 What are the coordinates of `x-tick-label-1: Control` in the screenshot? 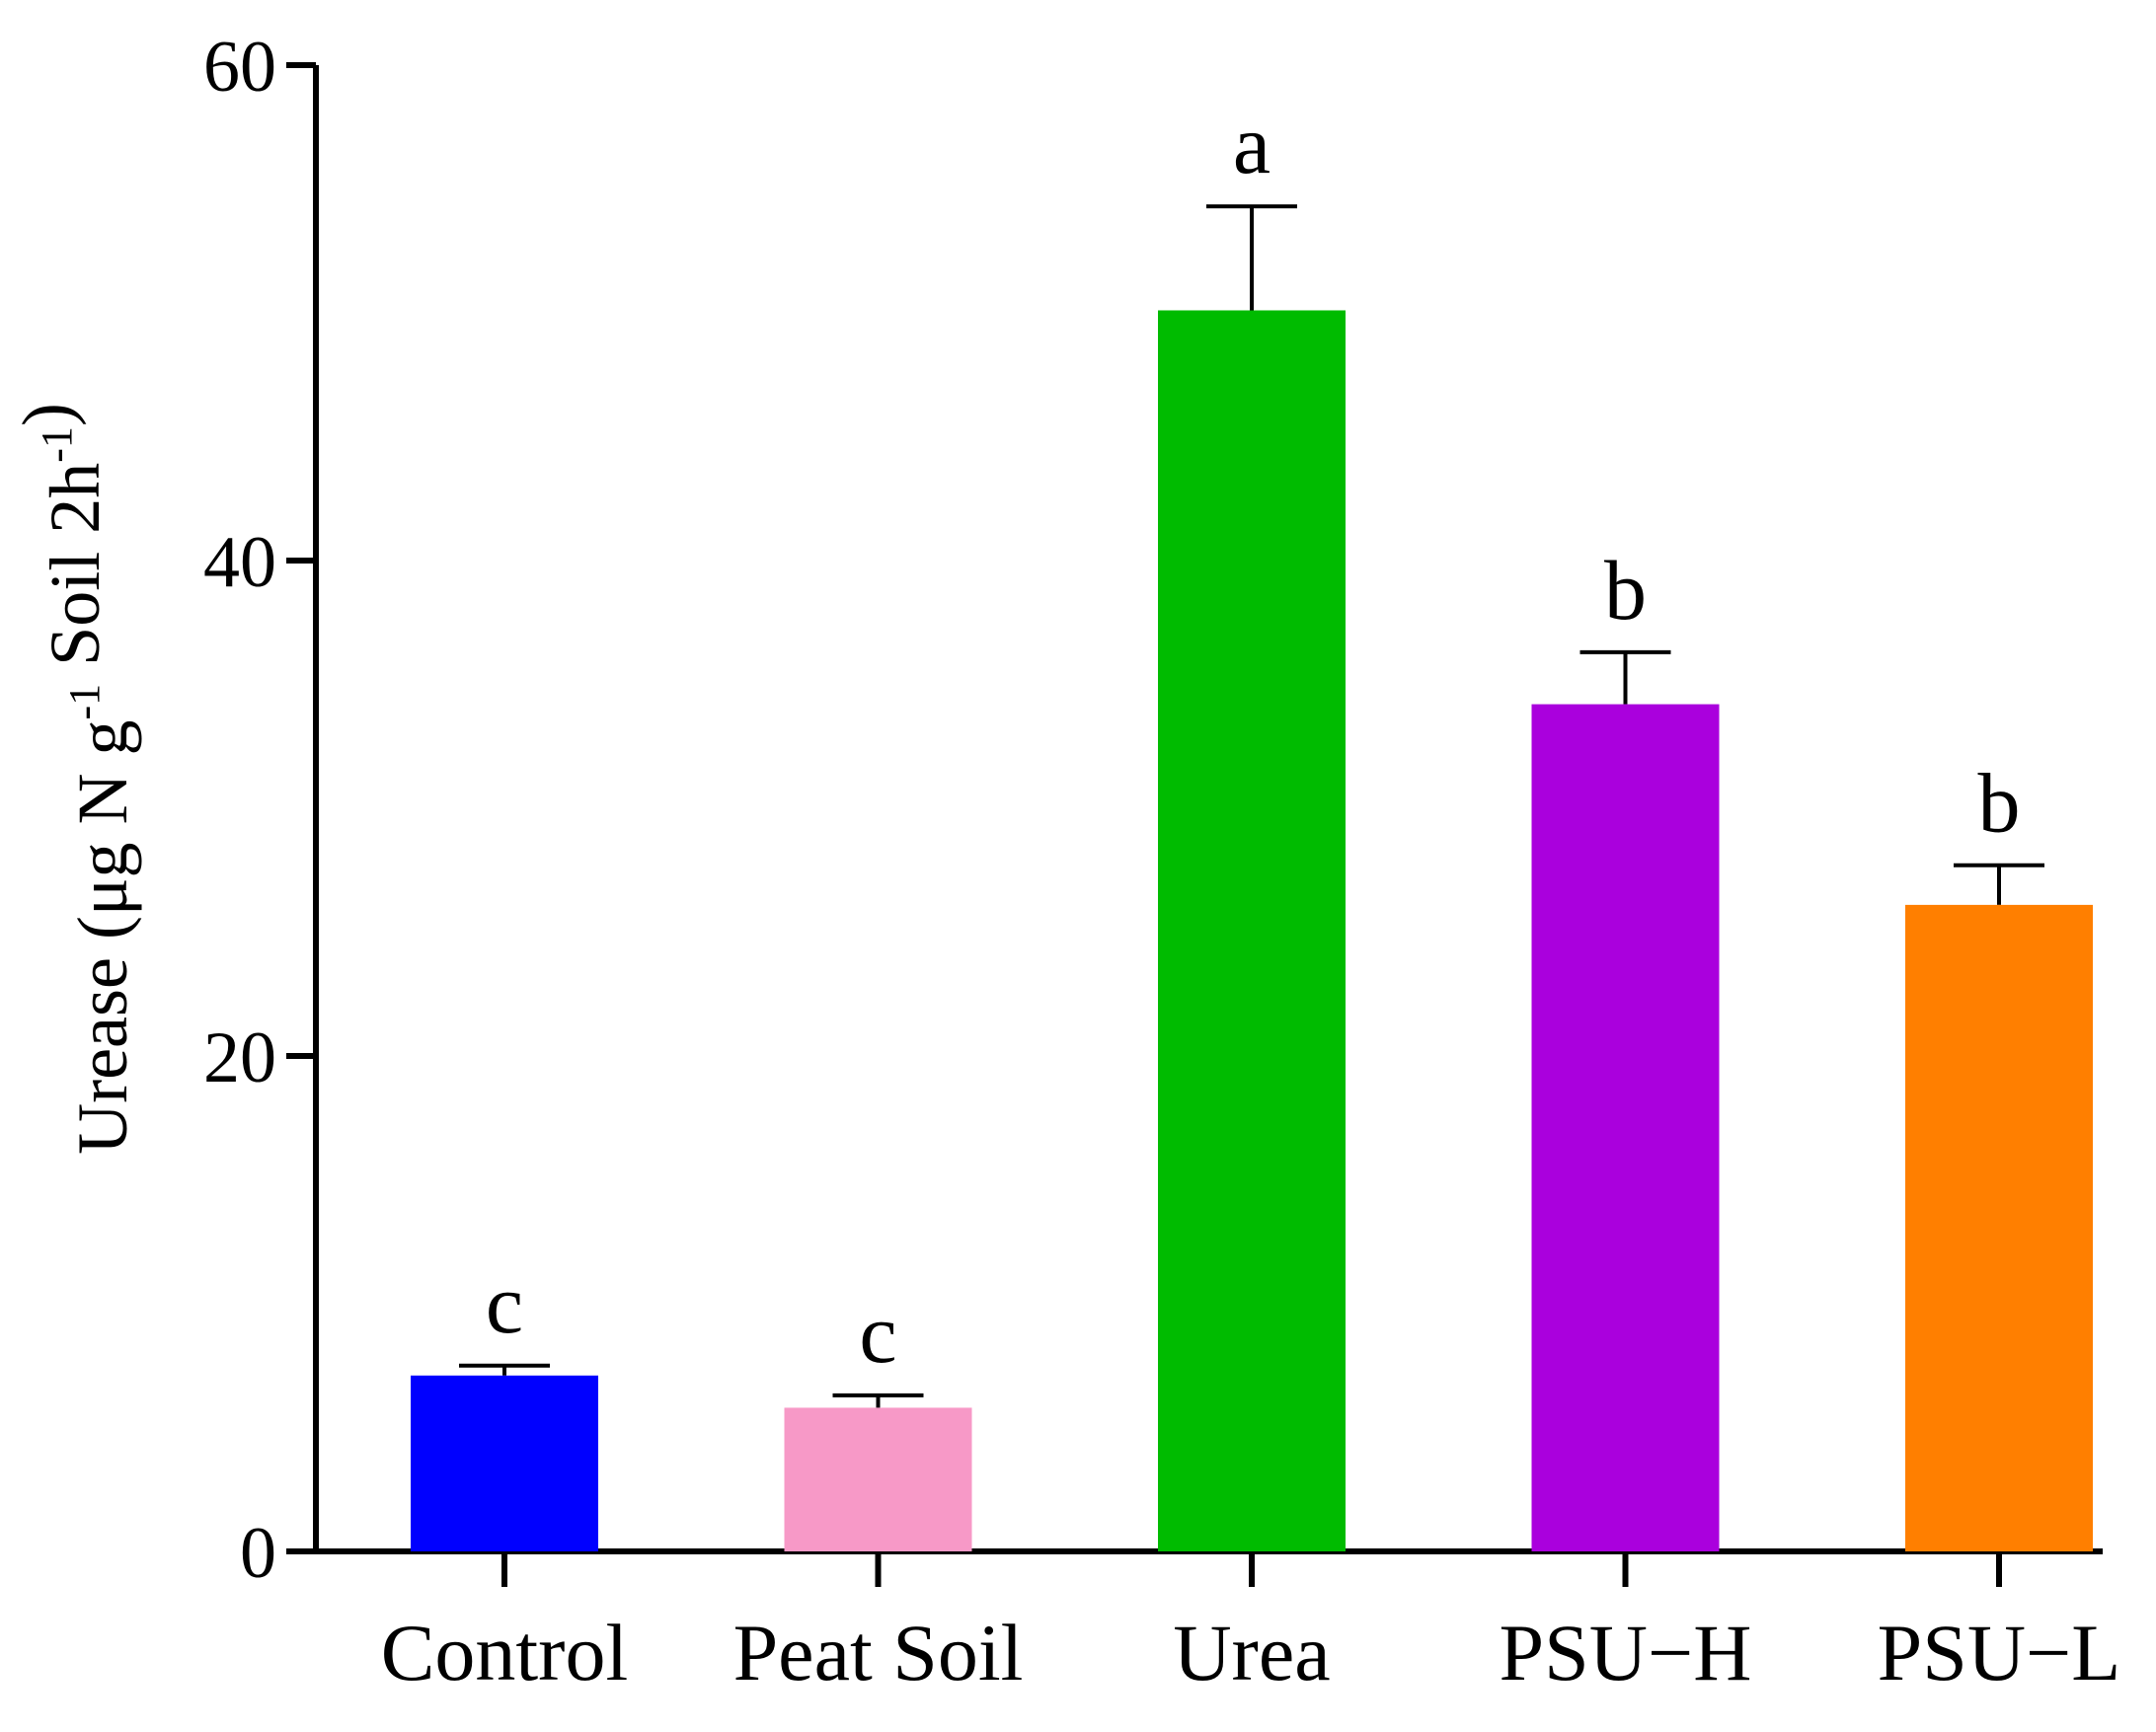 It's located at (505, 1652).